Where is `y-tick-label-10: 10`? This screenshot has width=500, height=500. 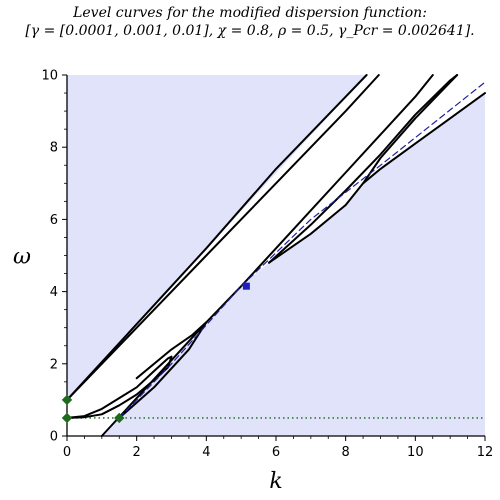 y-tick-label-10: 10 is located at coordinates (49, 76).